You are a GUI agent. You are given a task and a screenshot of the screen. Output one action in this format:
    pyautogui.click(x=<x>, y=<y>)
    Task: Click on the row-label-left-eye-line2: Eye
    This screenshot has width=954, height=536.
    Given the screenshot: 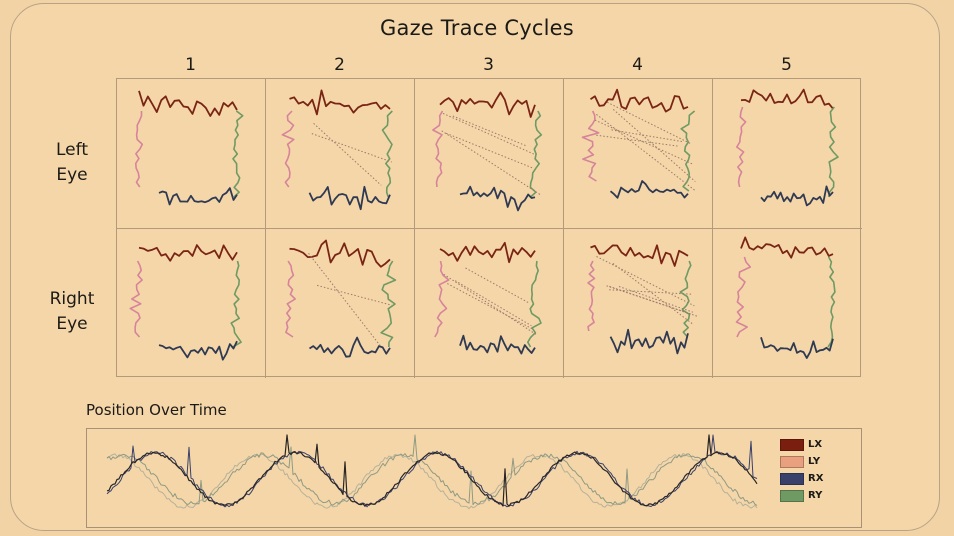 What is the action you would take?
    pyautogui.click(x=72, y=175)
    